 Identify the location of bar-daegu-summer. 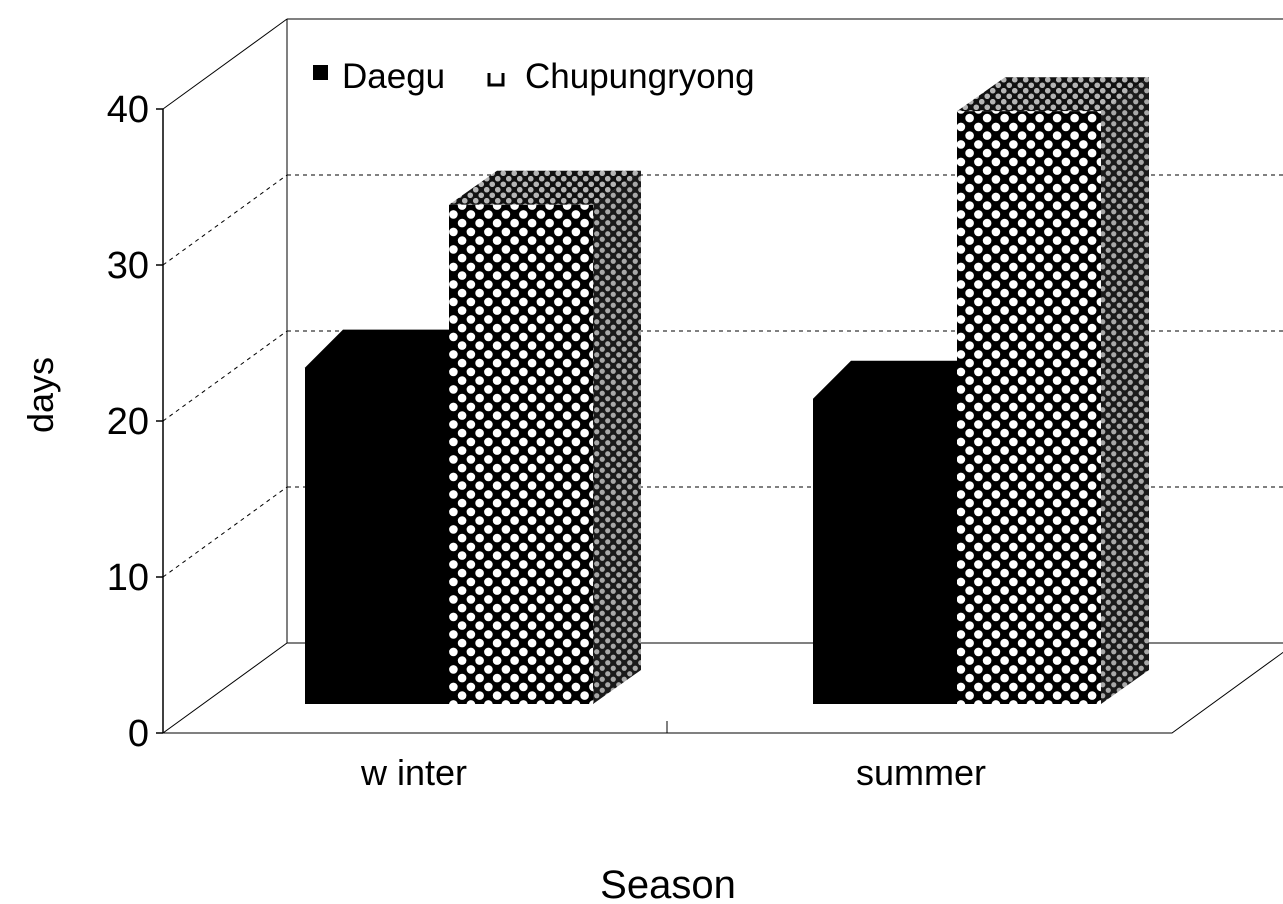
(885, 532).